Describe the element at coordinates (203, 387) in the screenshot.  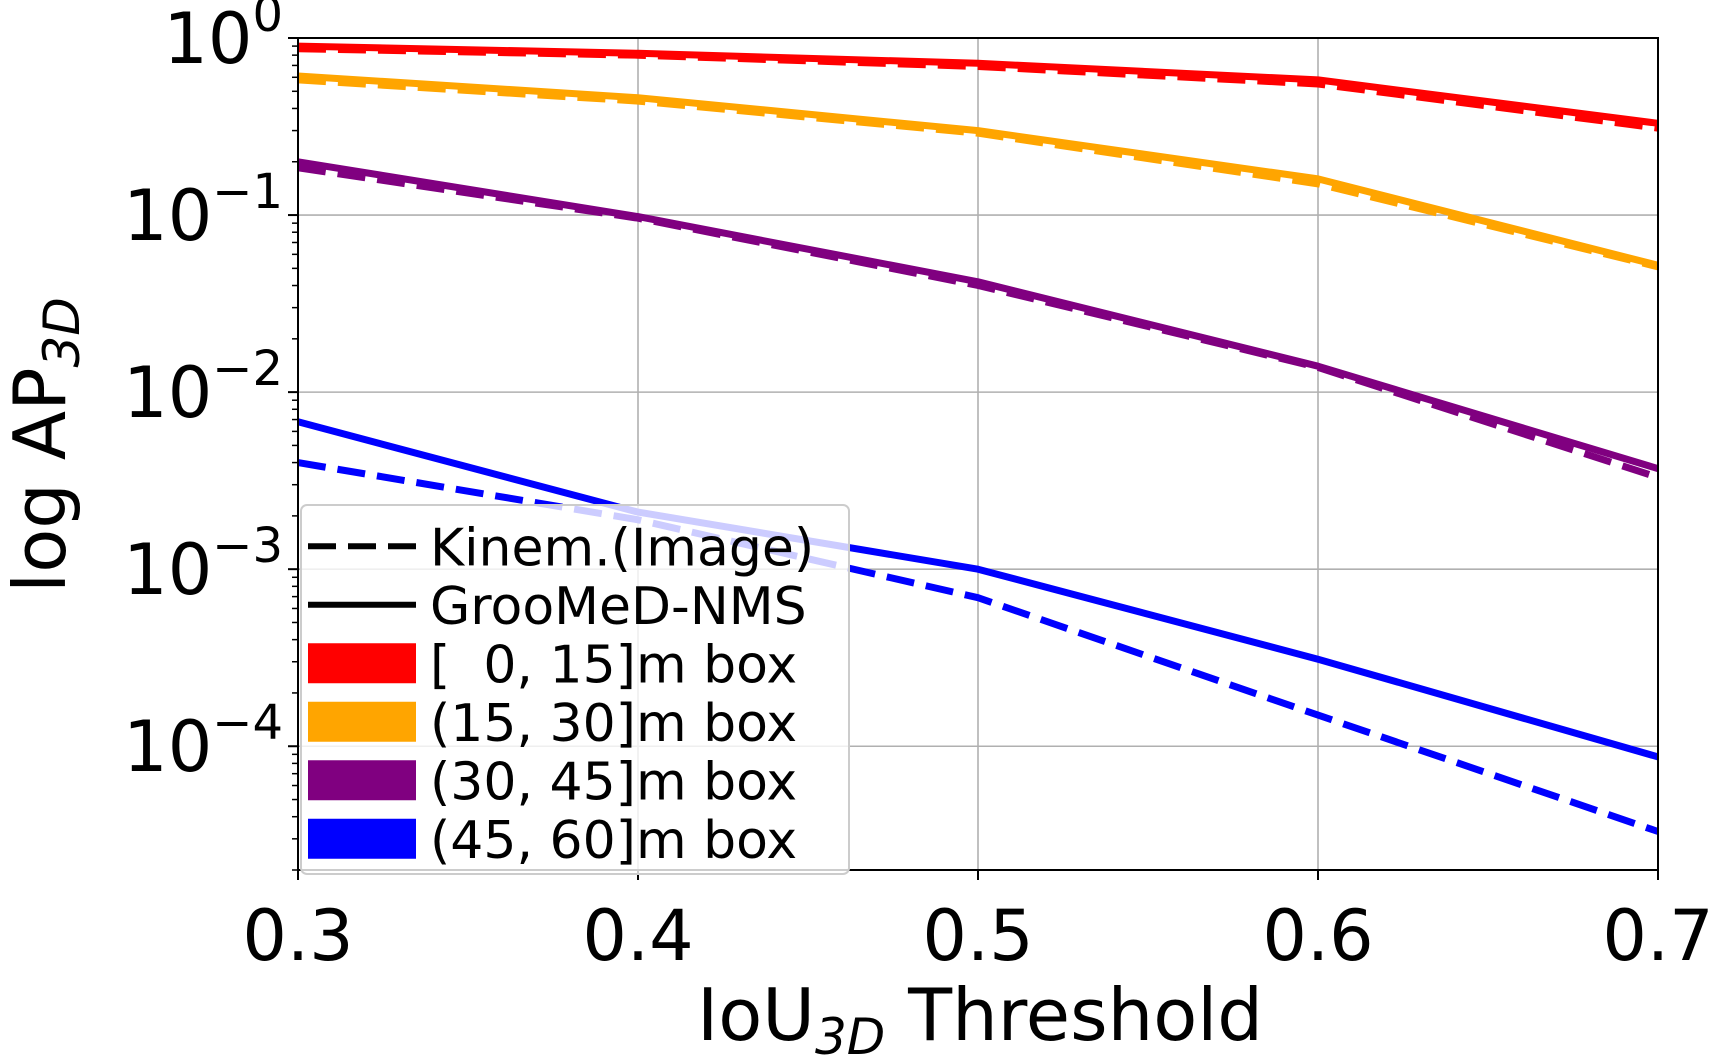
I see `y-tick-label: 10⁻²` at that location.